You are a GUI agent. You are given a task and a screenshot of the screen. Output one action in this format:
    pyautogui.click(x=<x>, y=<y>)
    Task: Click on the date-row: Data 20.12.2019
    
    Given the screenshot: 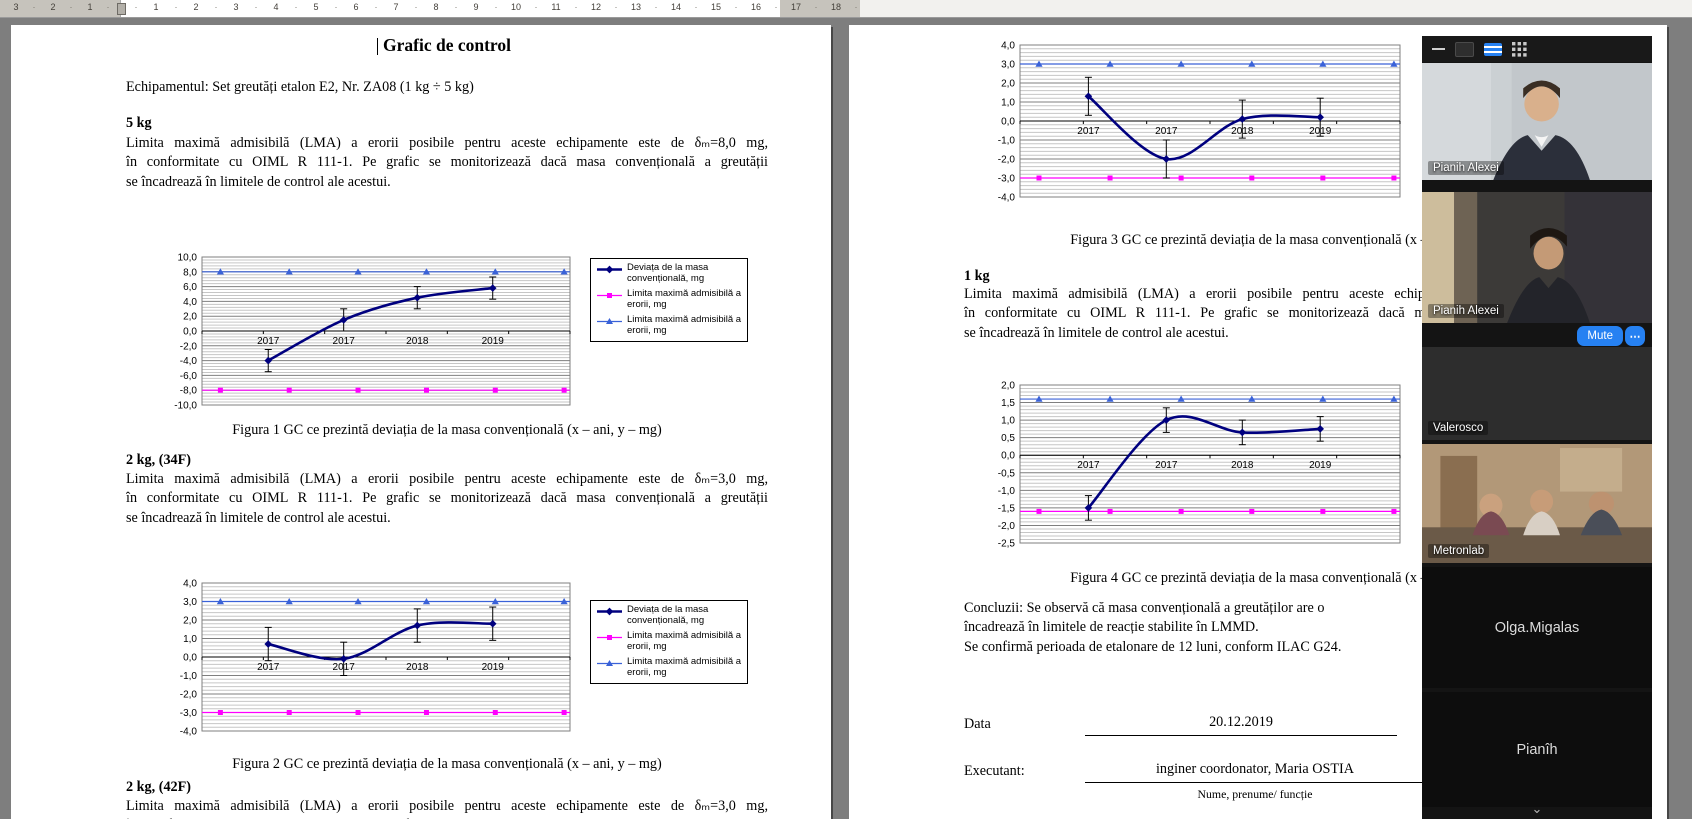 What is the action you would take?
    pyautogui.click(x=1285, y=726)
    